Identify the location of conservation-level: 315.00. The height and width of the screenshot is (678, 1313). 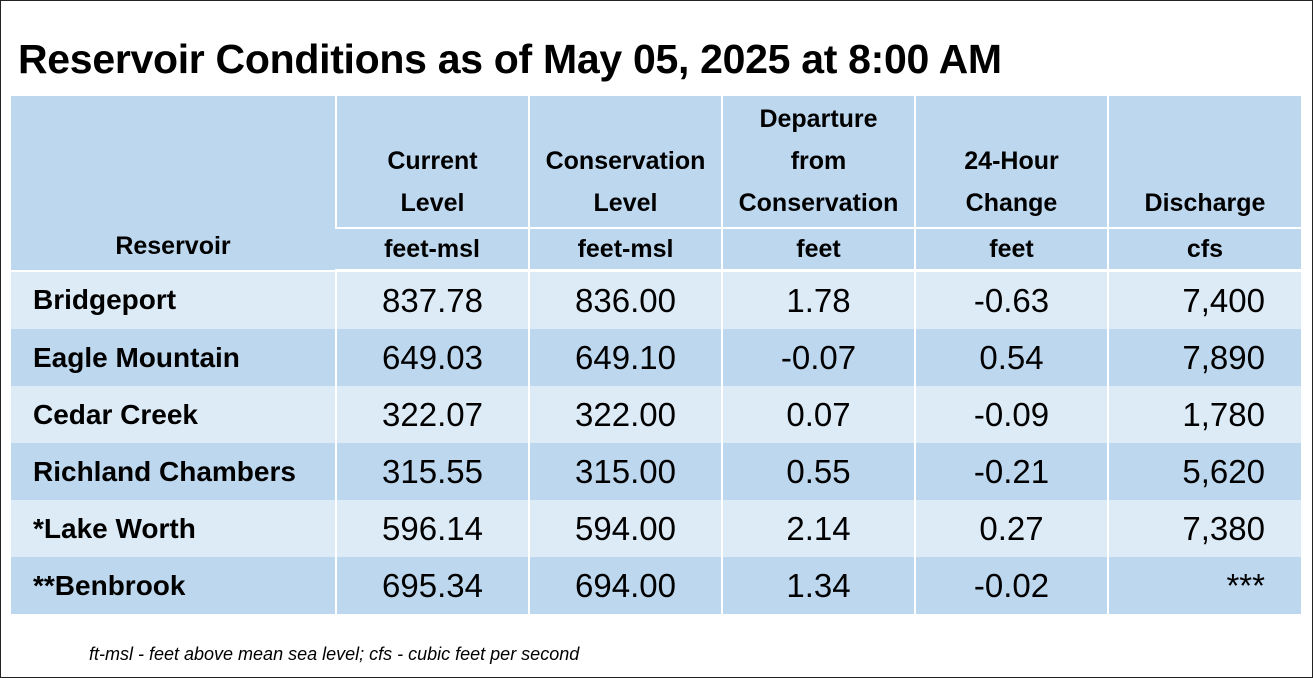
(625, 471).